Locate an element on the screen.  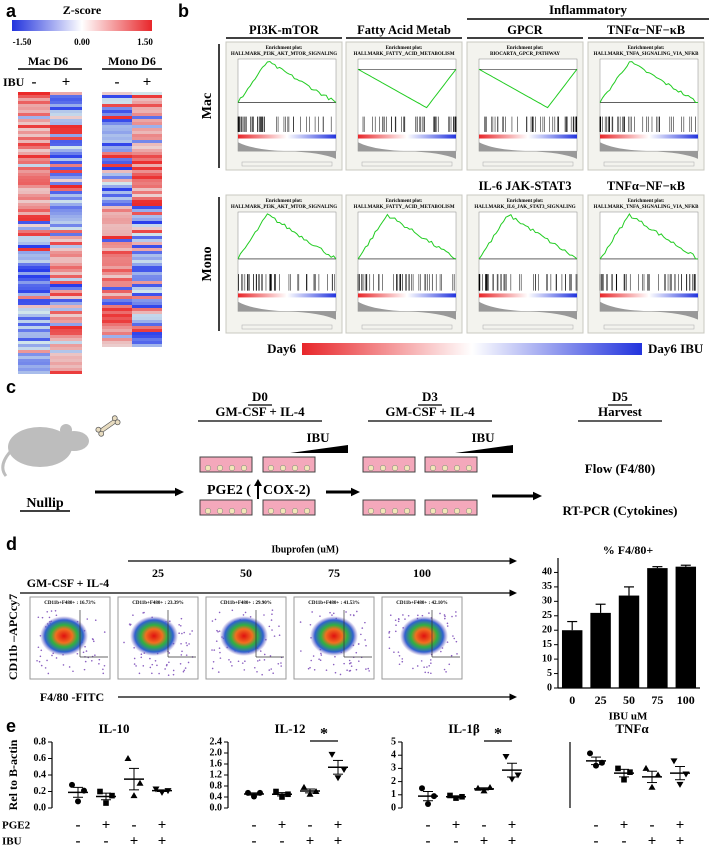
note: COX-2) is located at coordinates (287, 490).